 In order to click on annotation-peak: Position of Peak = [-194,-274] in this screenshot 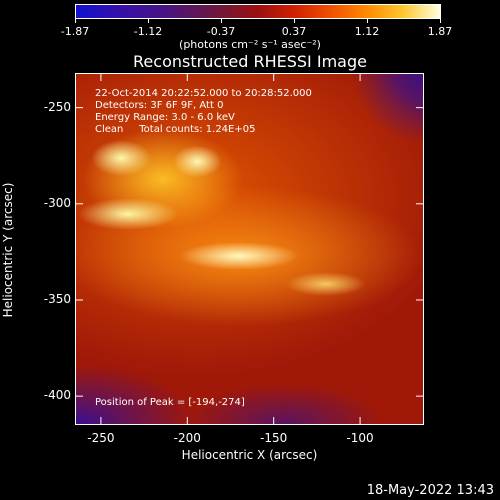, I will do `click(170, 402)`.